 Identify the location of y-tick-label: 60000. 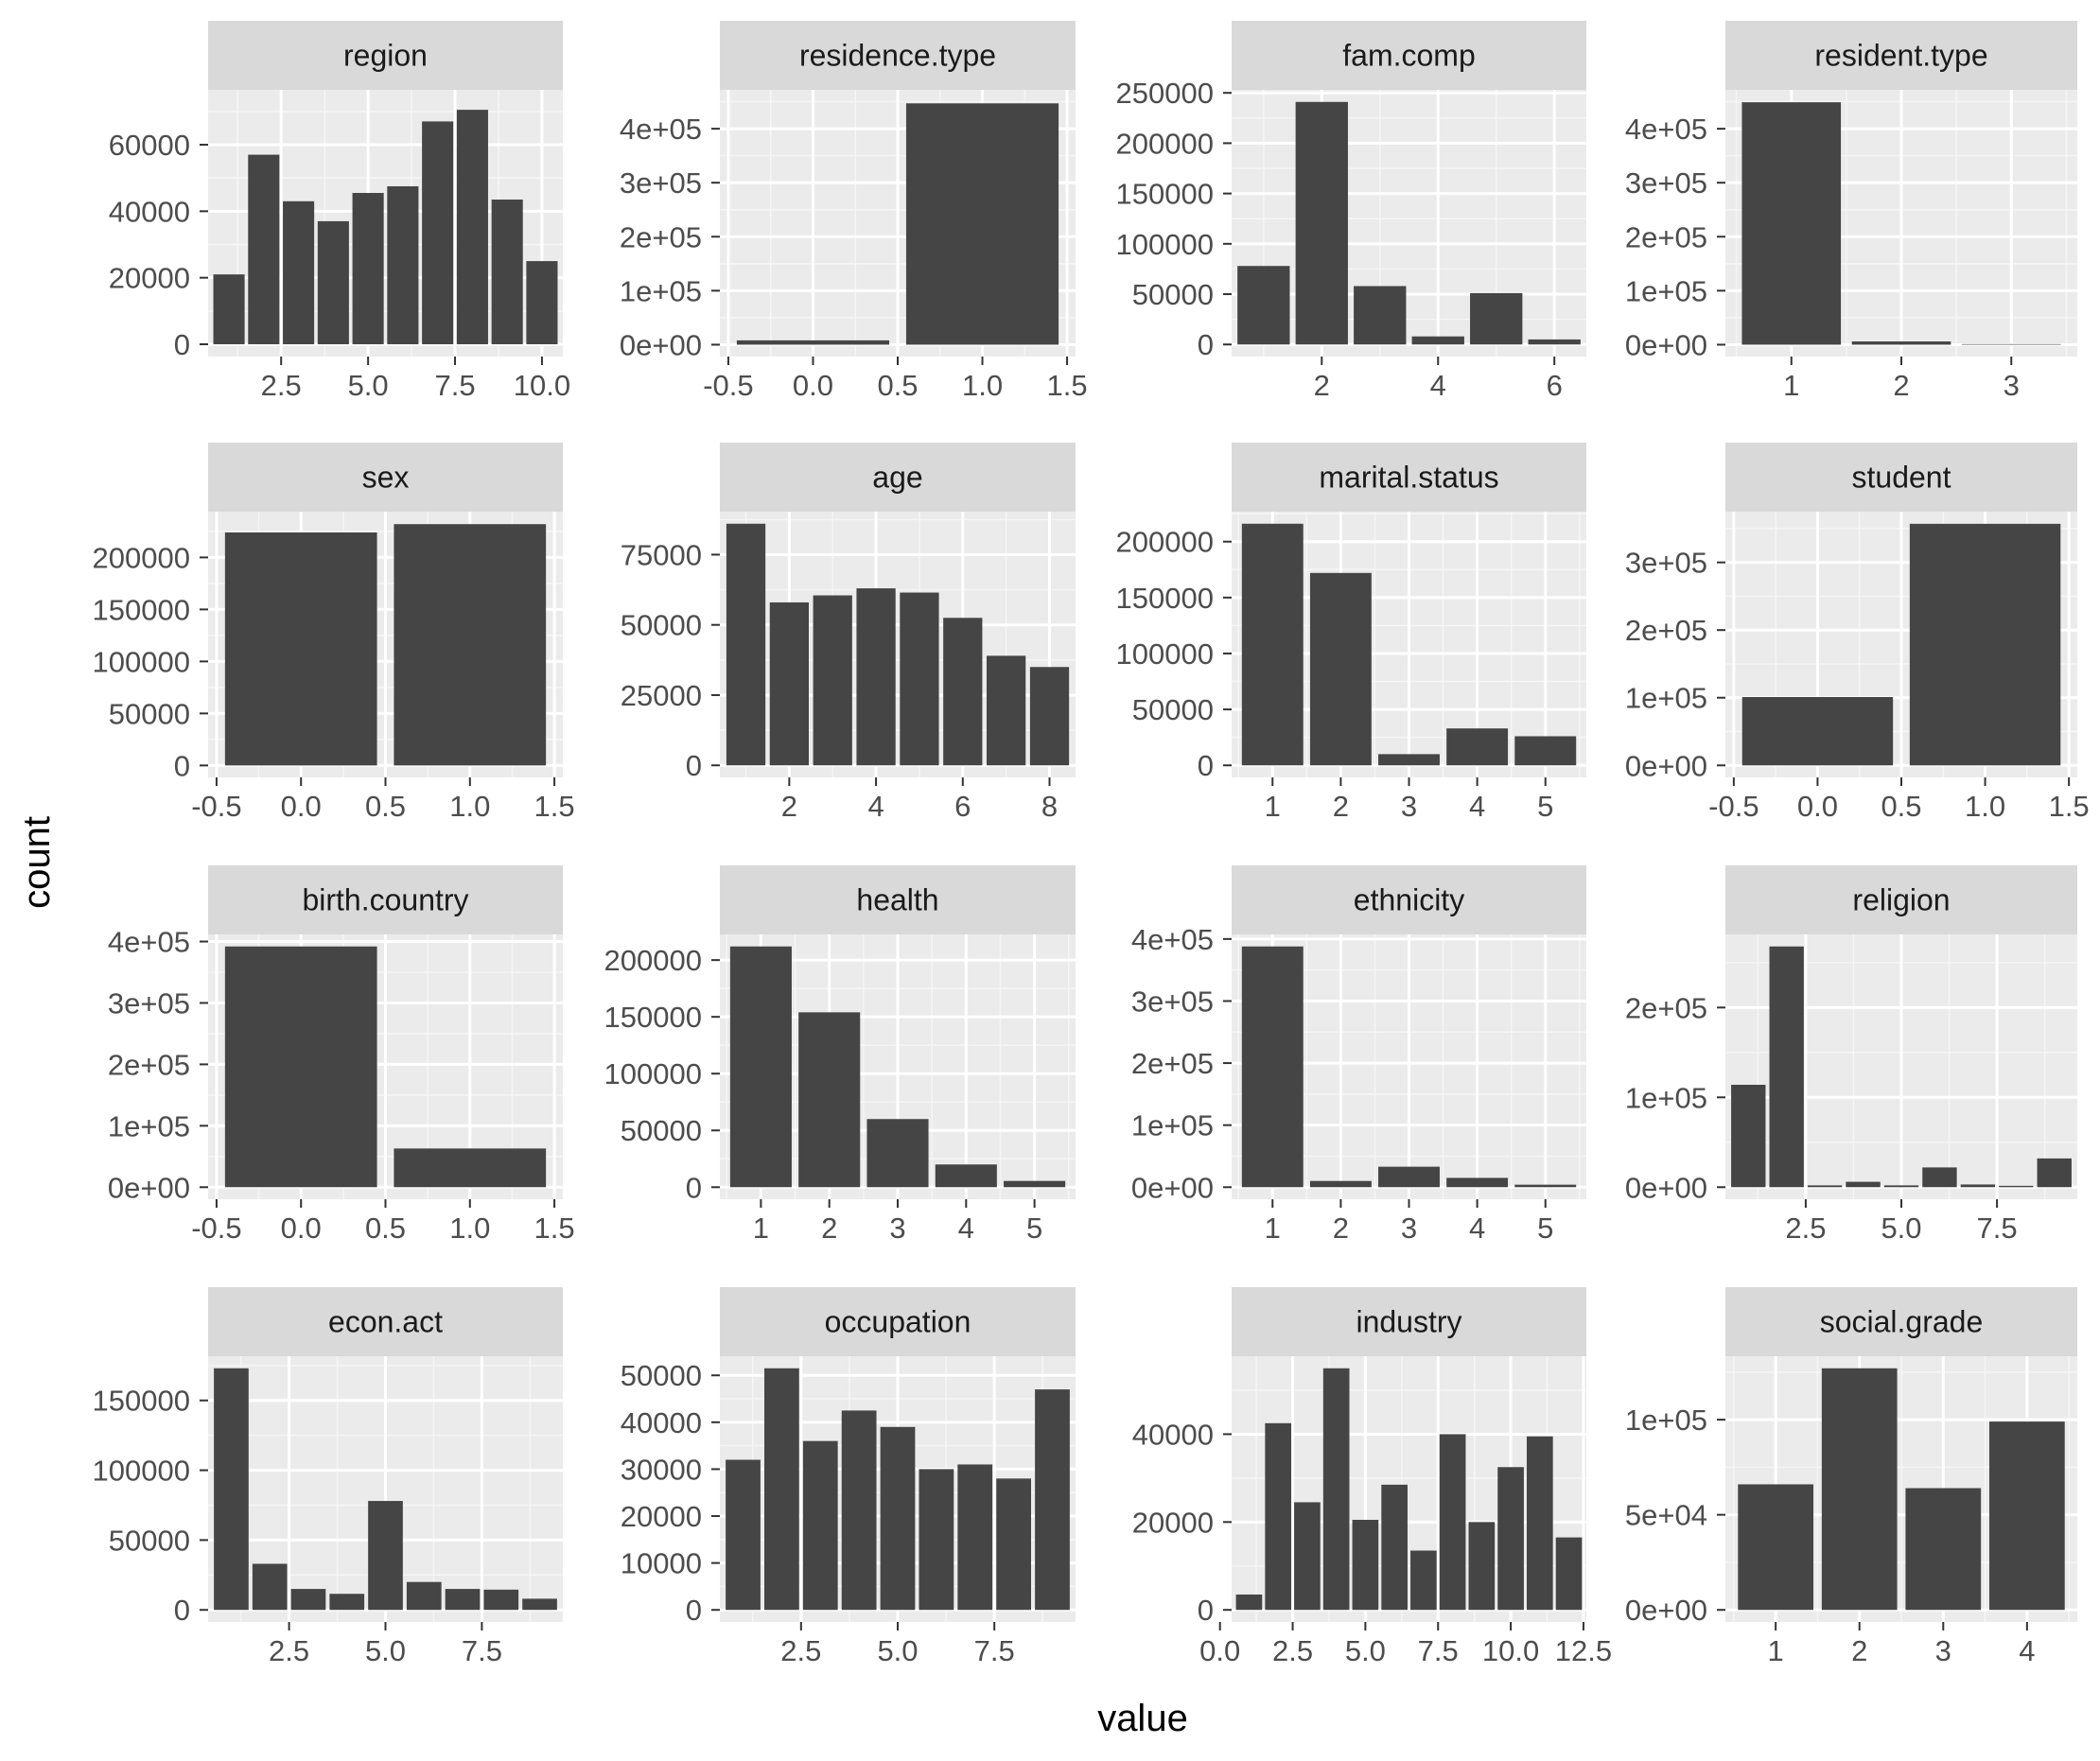
(149, 145).